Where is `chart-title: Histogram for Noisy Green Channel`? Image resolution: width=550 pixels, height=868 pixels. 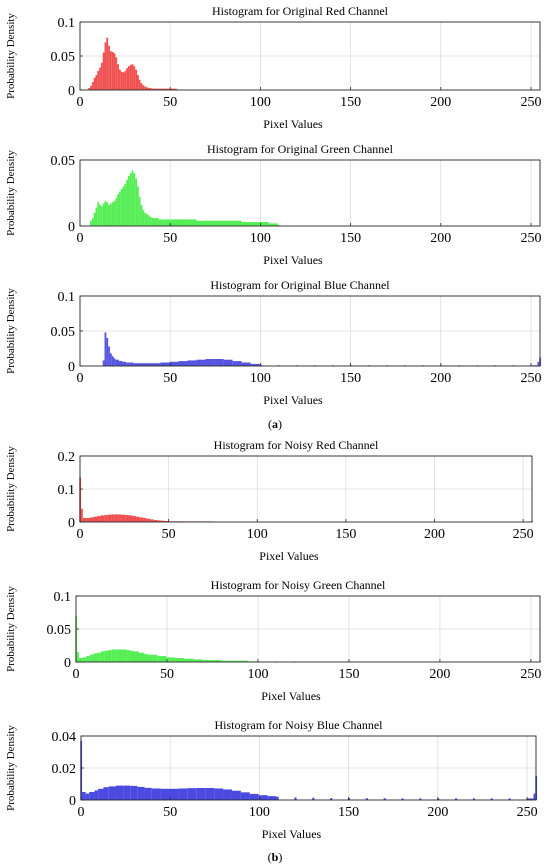 chart-title: Histogram for Noisy Green Channel is located at coordinates (298, 585).